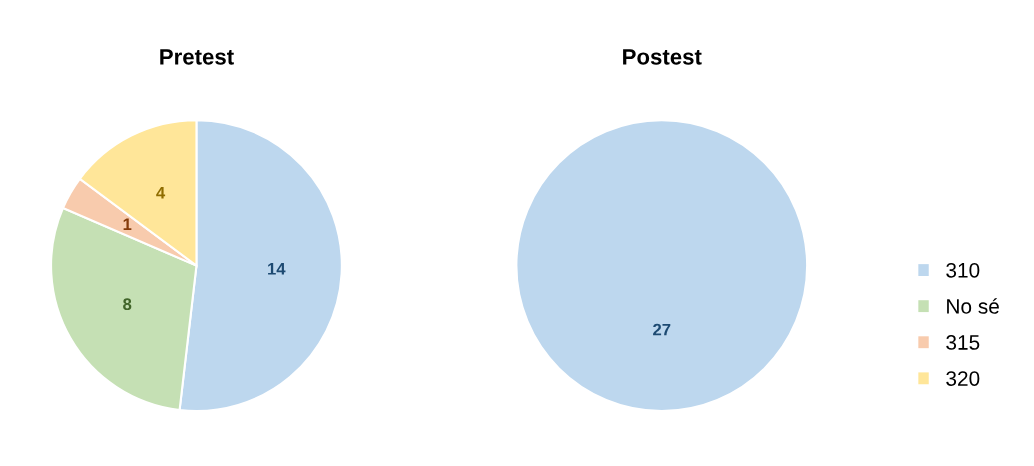 This screenshot has width=1034, height=466. What do you see at coordinates (973, 306) in the screenshot?
I see `legend-label: No sé` at bounding box center [973, 306].